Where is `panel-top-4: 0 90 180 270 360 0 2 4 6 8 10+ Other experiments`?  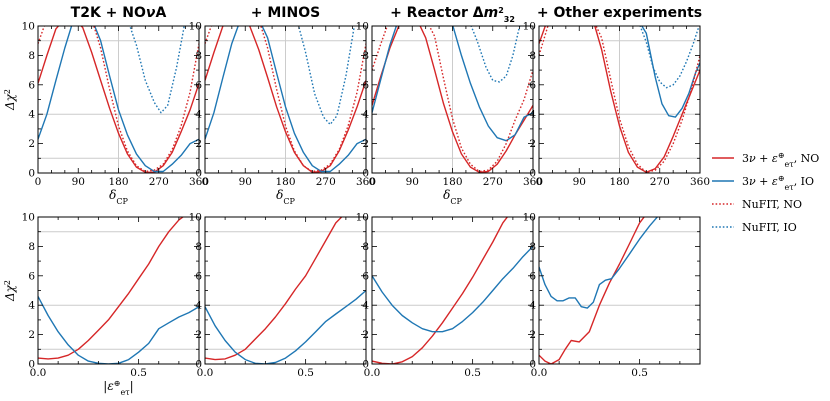 panel-top-4: 0 90 180 270 360 0 2 4 6 8 10+ Other experiments is located at coordinates (616, 96).